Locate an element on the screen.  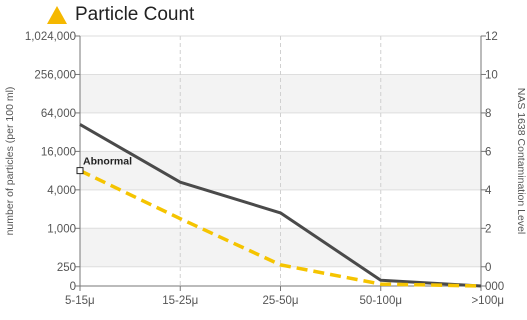
y-left-tick-label: 1,024,000 is located at coordinates (50, 37).